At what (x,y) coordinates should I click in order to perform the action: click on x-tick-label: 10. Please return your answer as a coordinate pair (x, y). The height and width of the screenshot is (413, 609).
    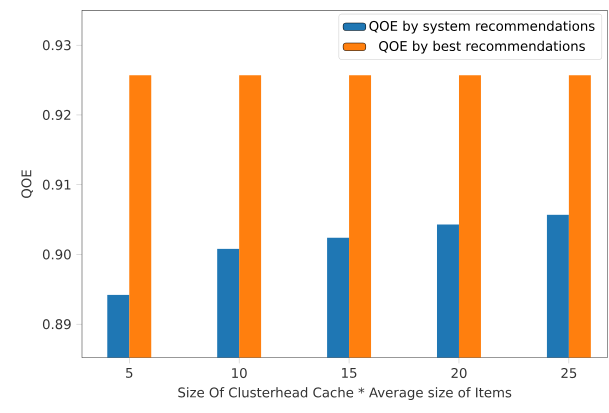
    Looking at the image, I should click on (239, 373).